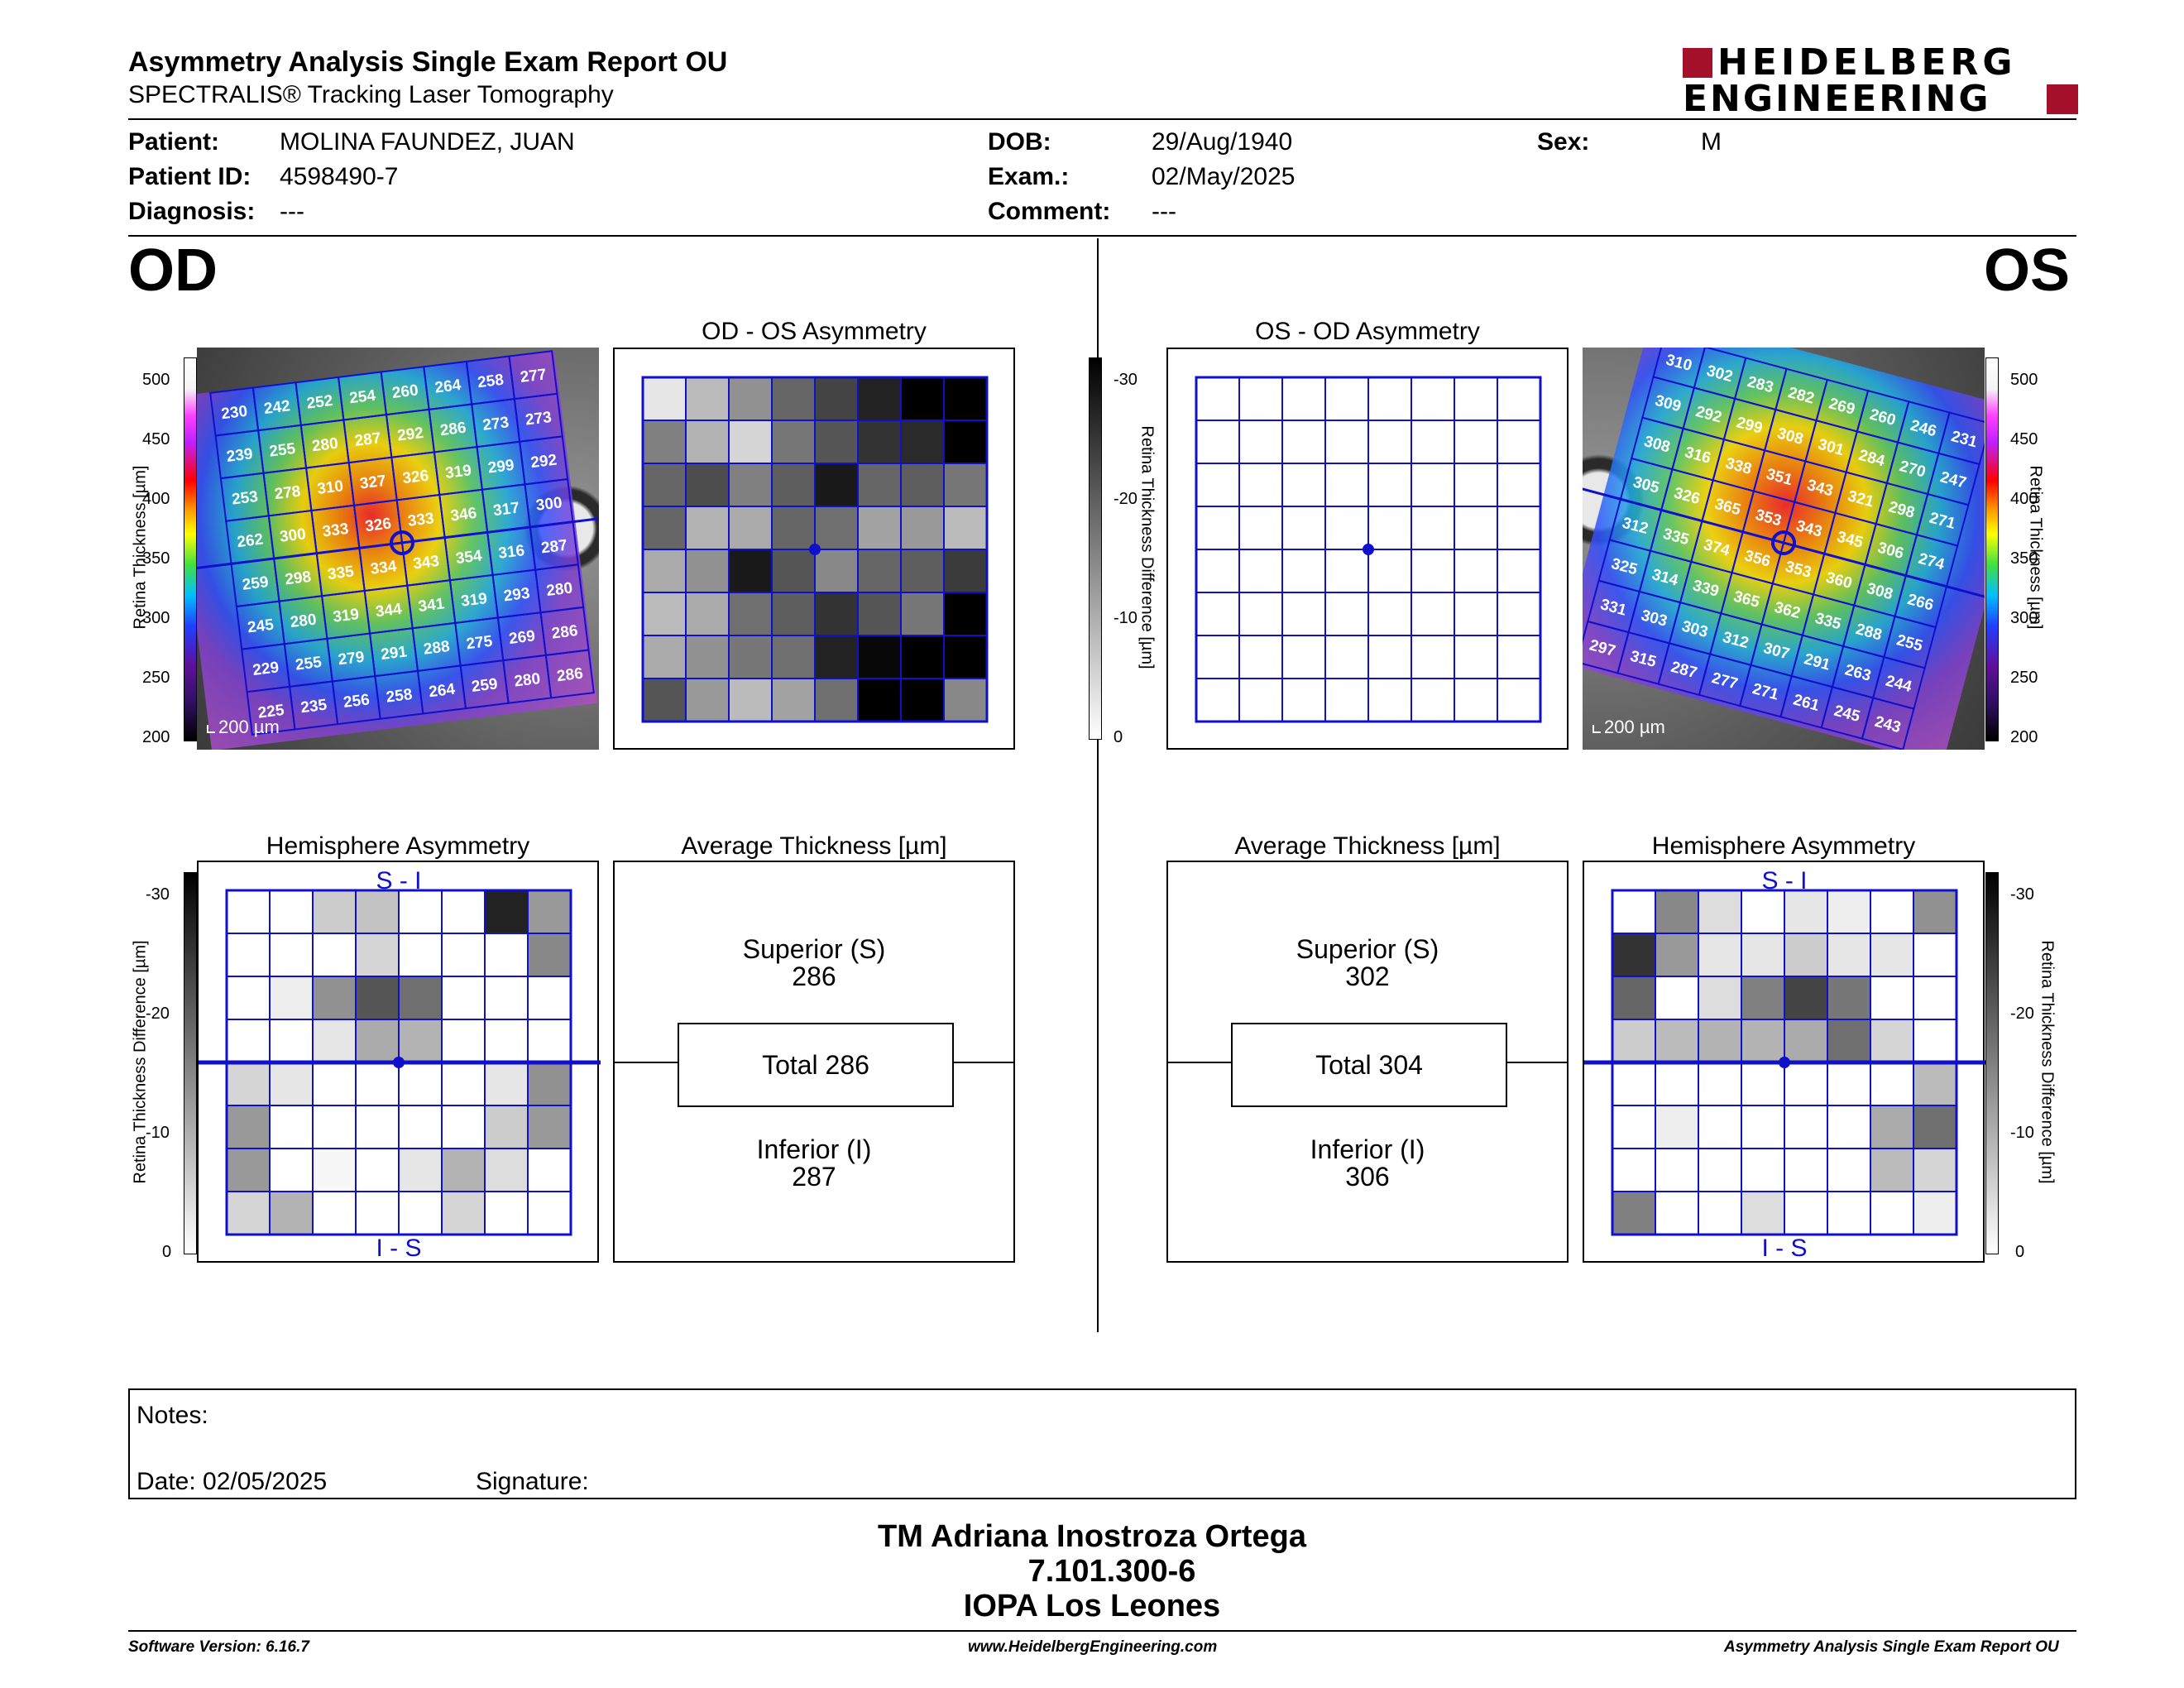  Describe the element at coordinates (190, 1063) in the screenshot. I see `od-hemi-colorbar` at that location.